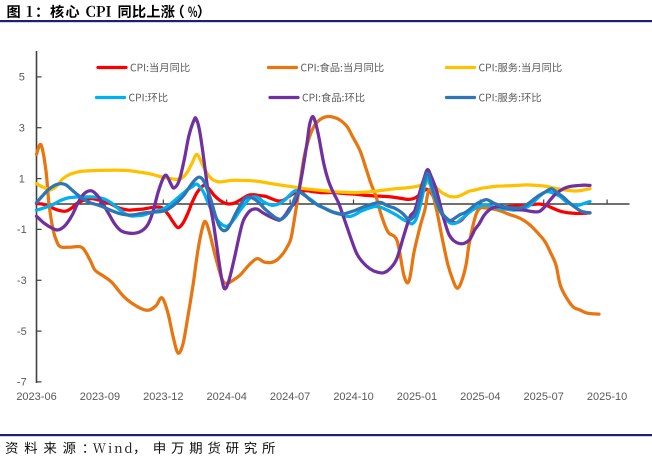  I want to click on svg-text: 2025-10, so click(607, 397).